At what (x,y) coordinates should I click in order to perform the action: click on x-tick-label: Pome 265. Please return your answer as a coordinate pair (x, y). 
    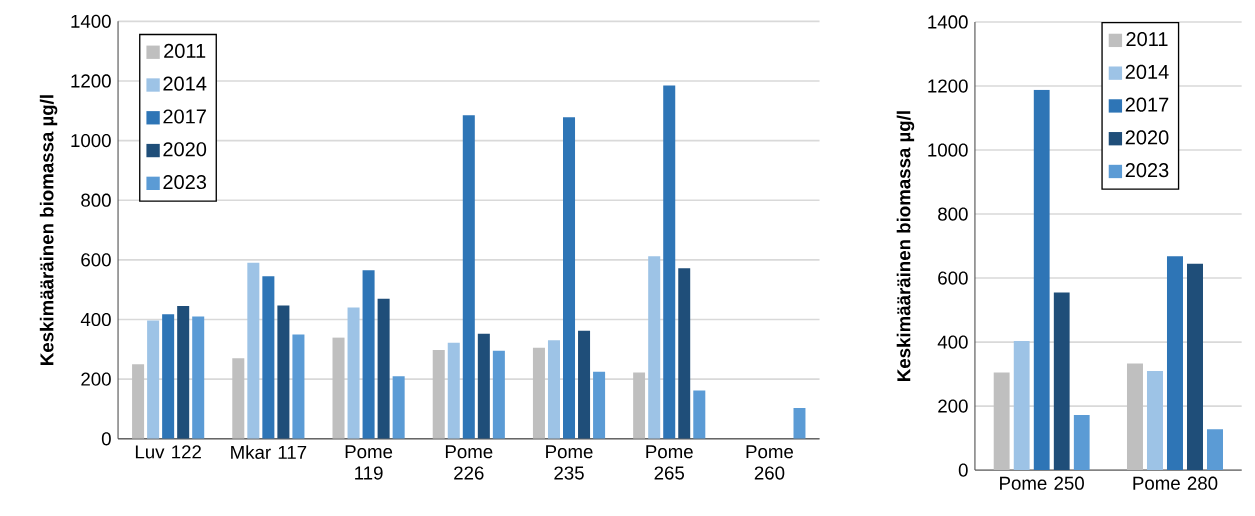
    Looking at the image, I should click on (669, 462).